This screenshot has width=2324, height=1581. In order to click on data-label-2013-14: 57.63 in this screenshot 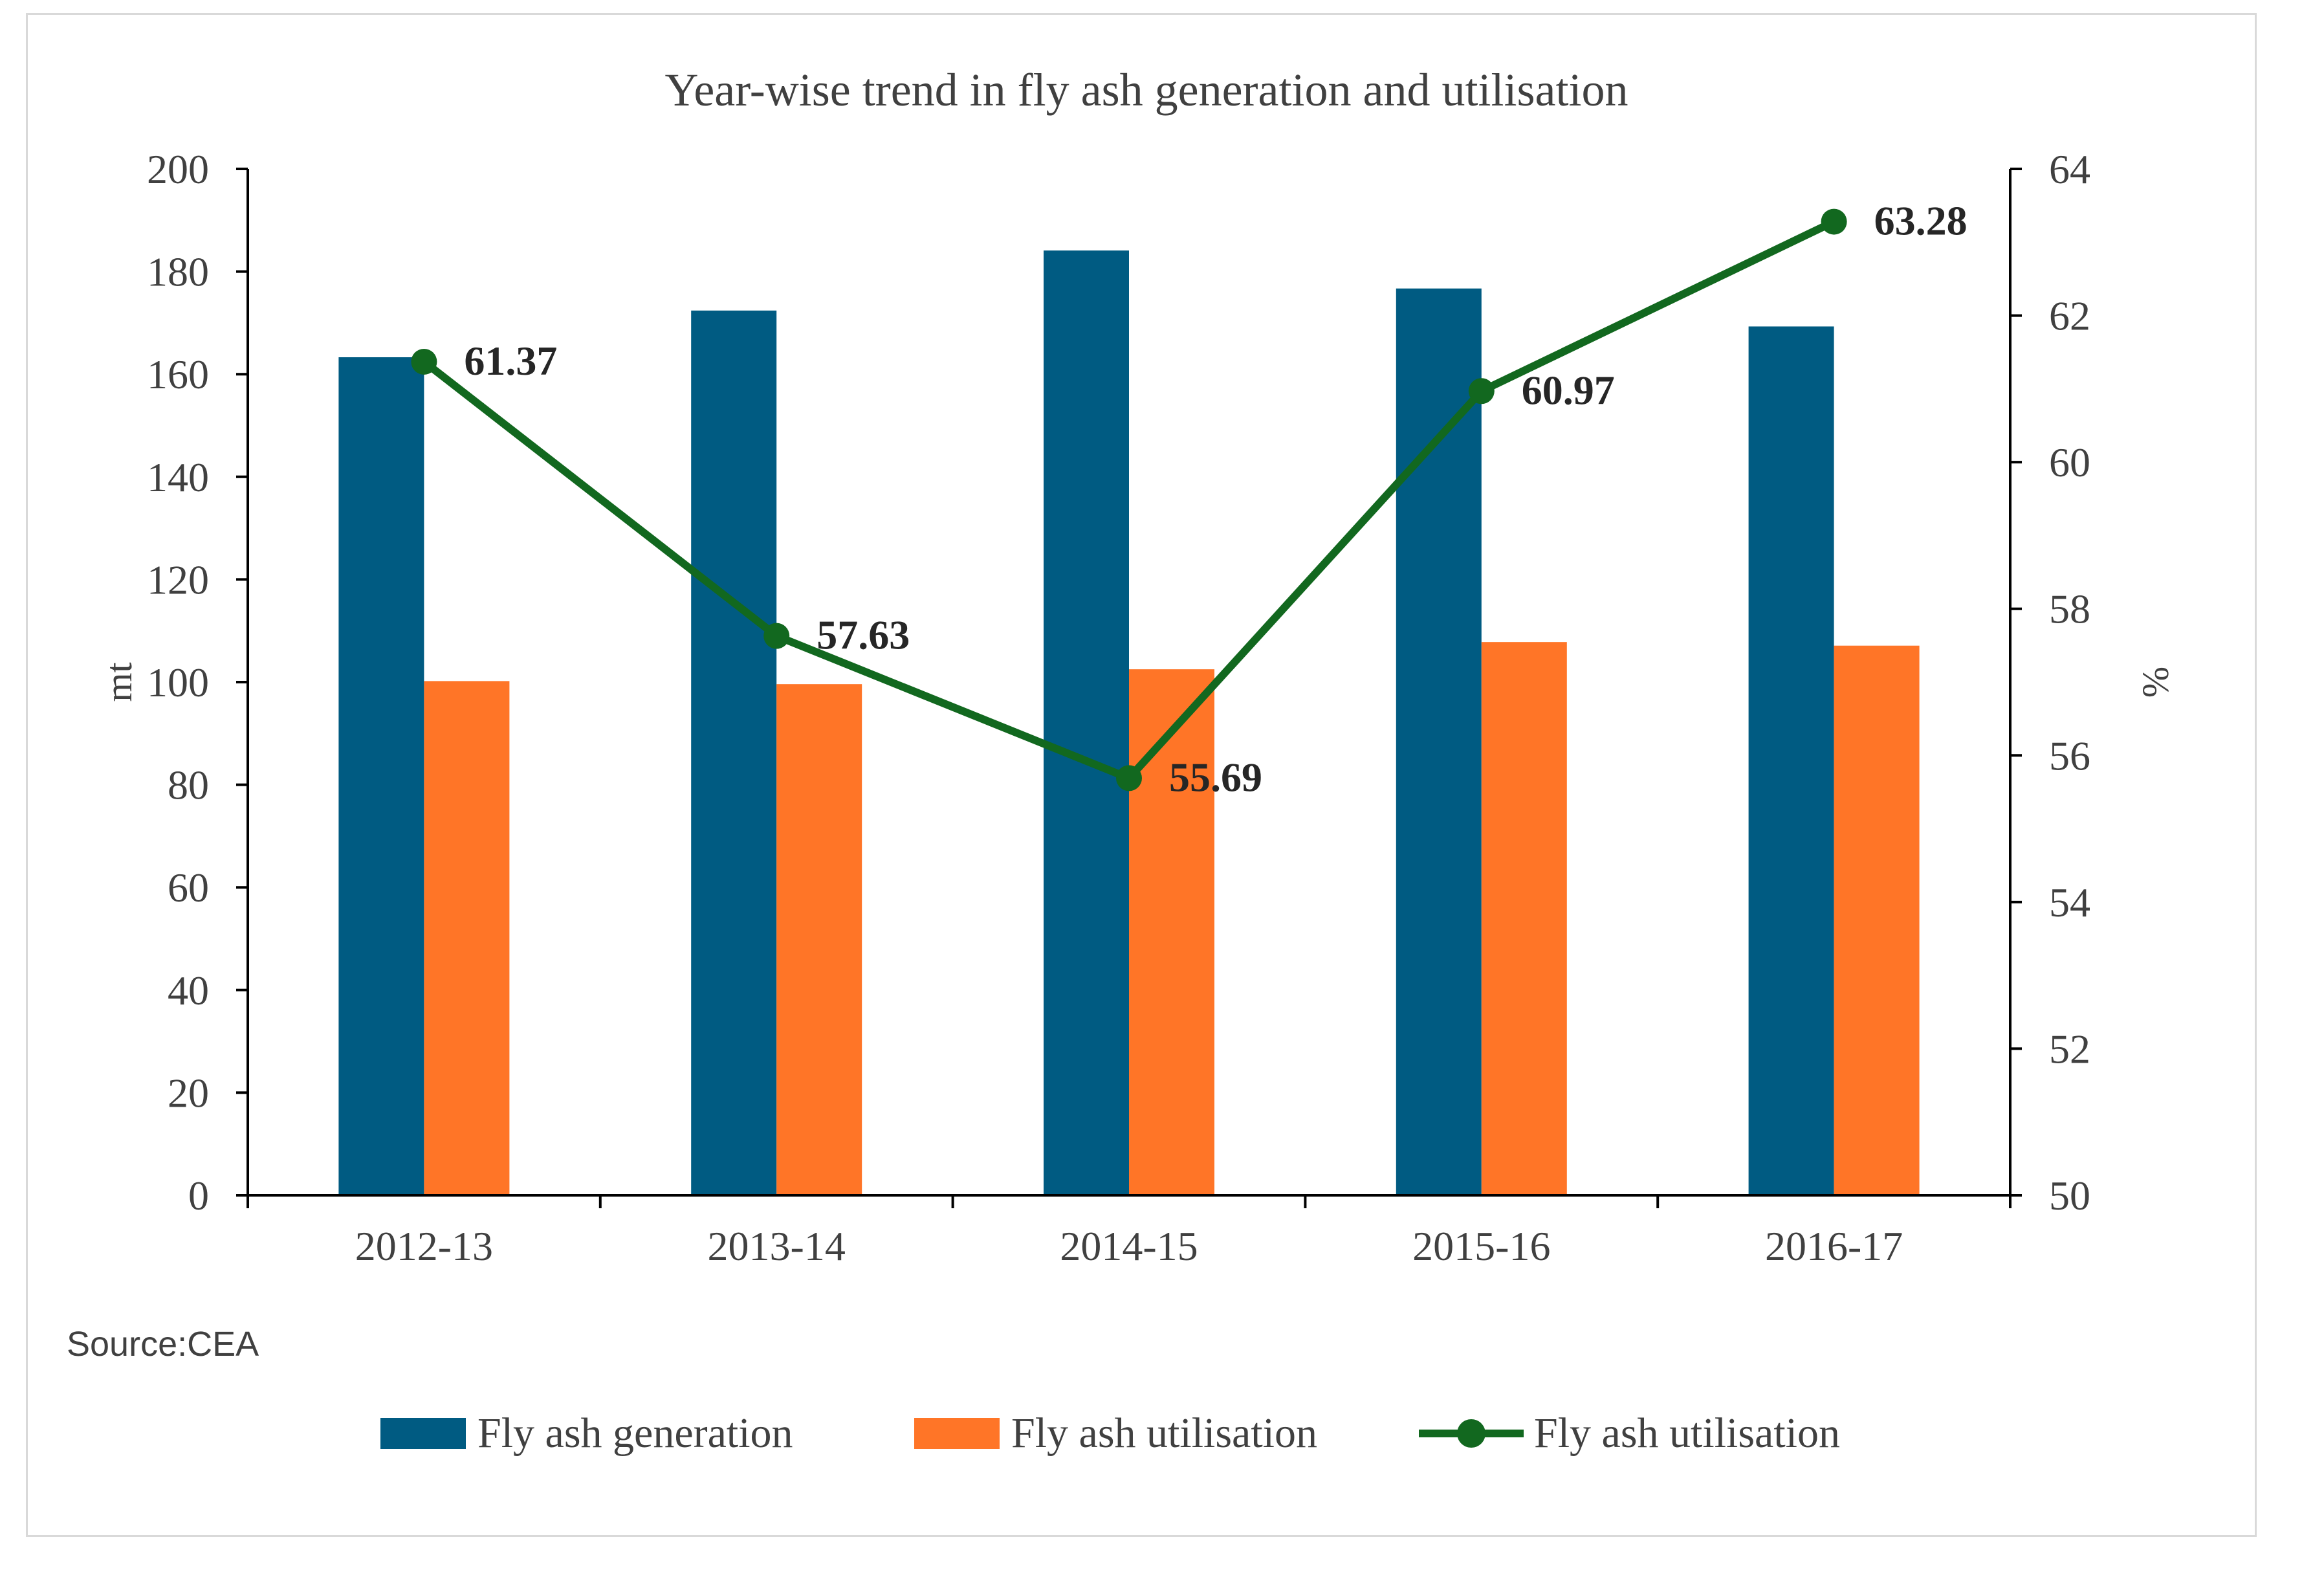, I will do `click(864, 635)`.